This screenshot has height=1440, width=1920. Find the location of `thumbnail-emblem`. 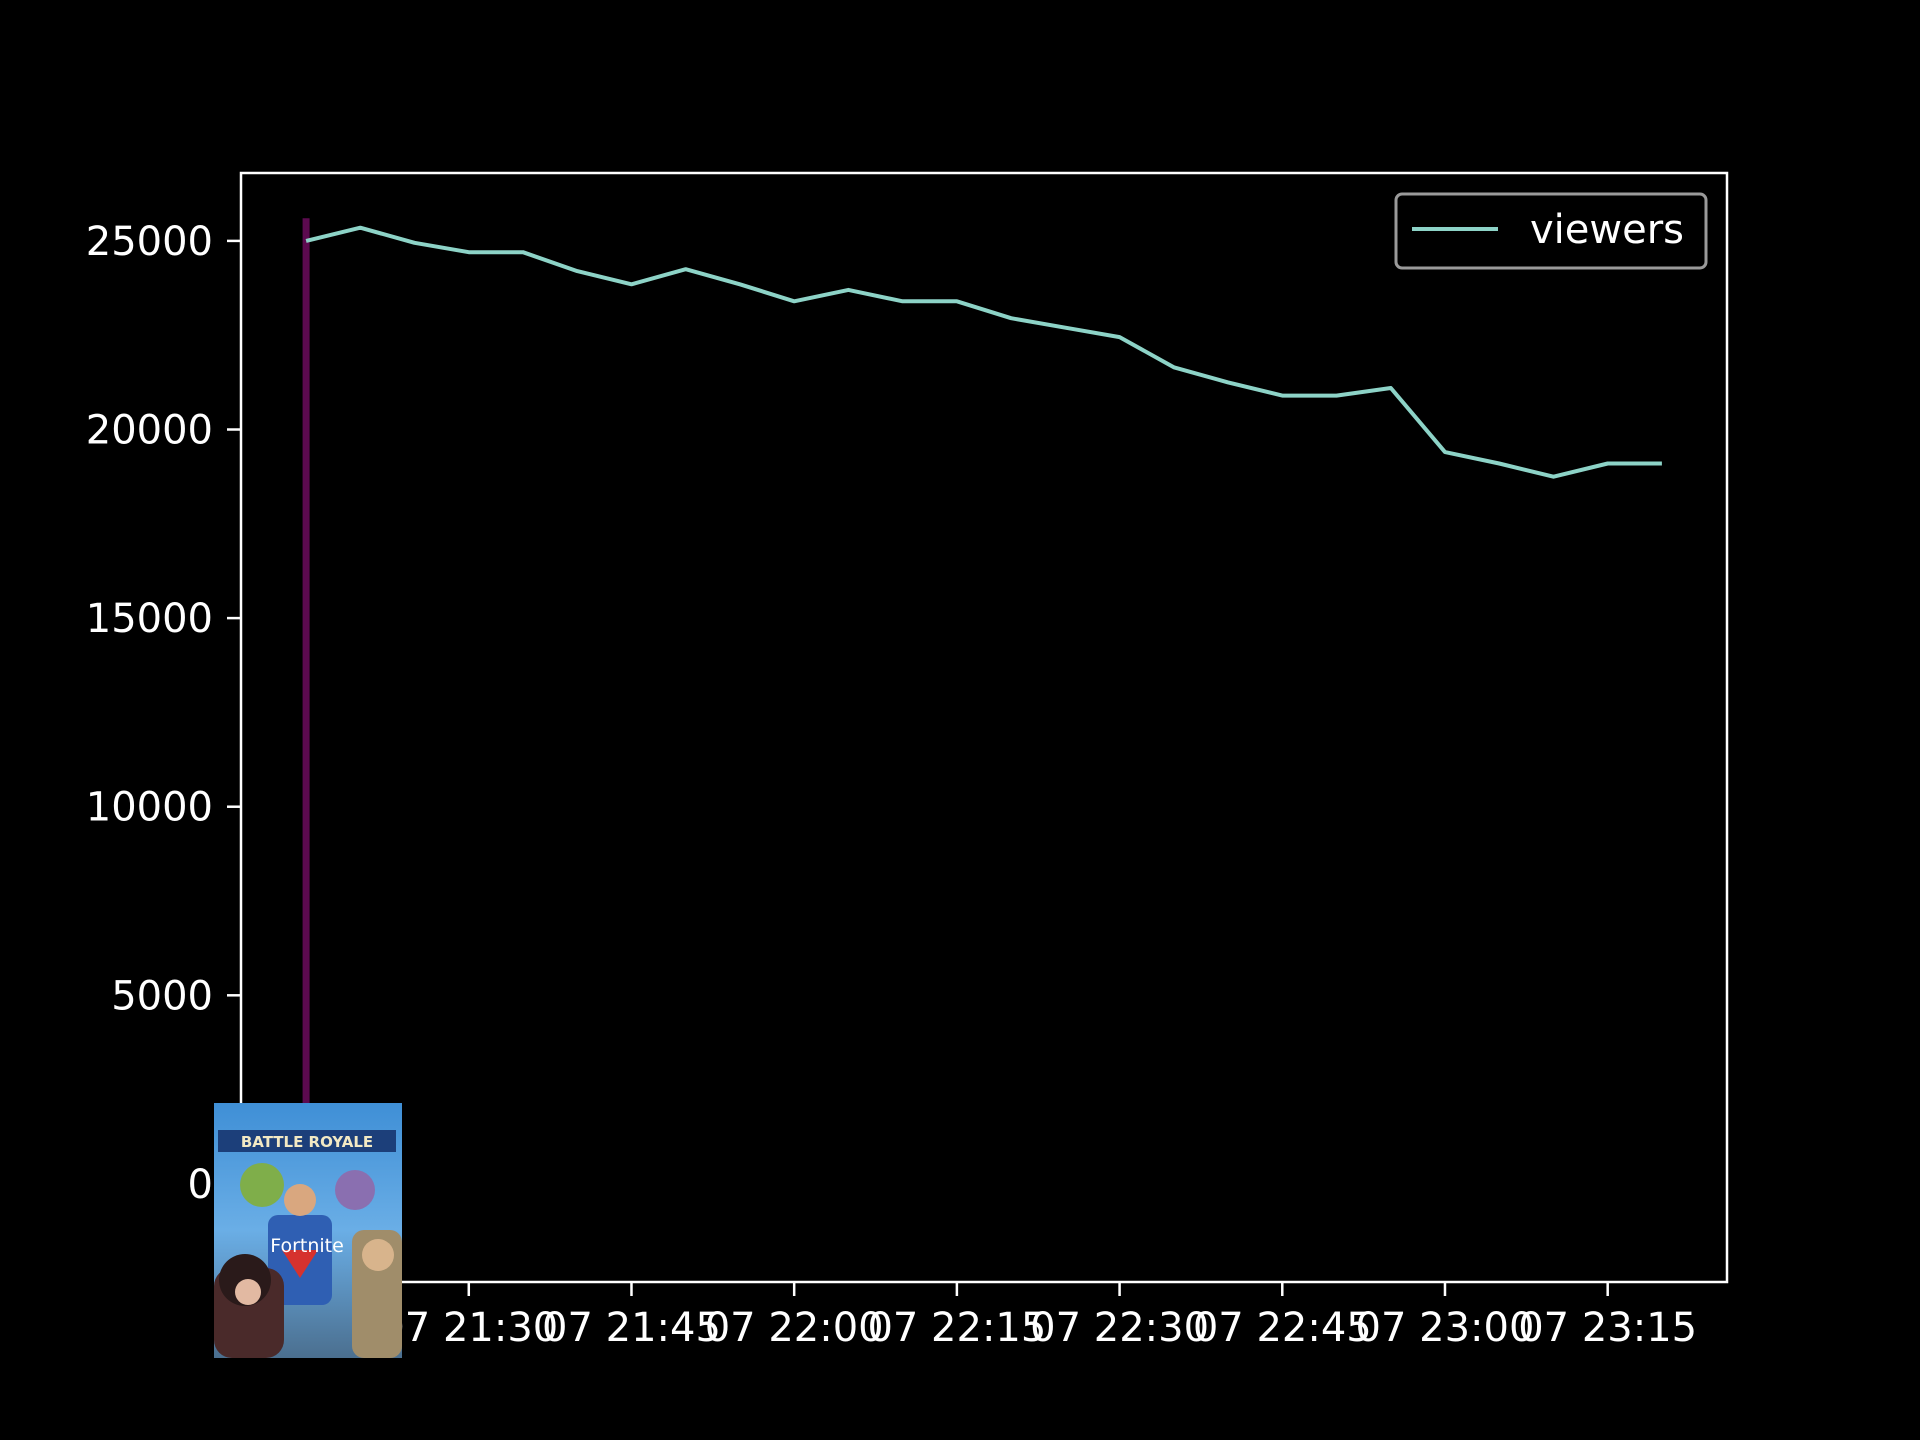

thumbnail-emblem is located at coordinates (300, 1264).